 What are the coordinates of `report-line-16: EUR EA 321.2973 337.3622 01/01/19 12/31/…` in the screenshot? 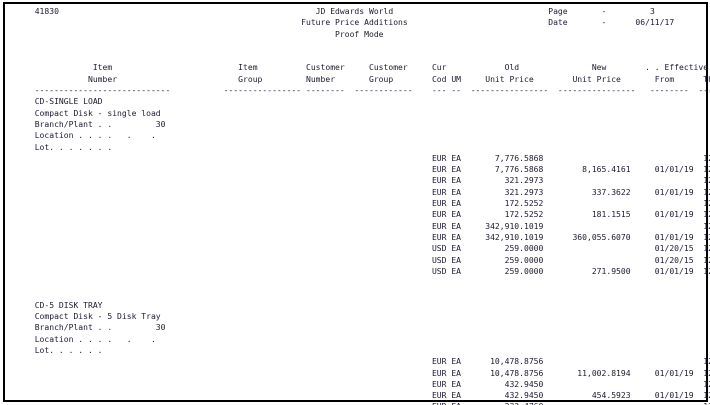 It's located at (367, 192).